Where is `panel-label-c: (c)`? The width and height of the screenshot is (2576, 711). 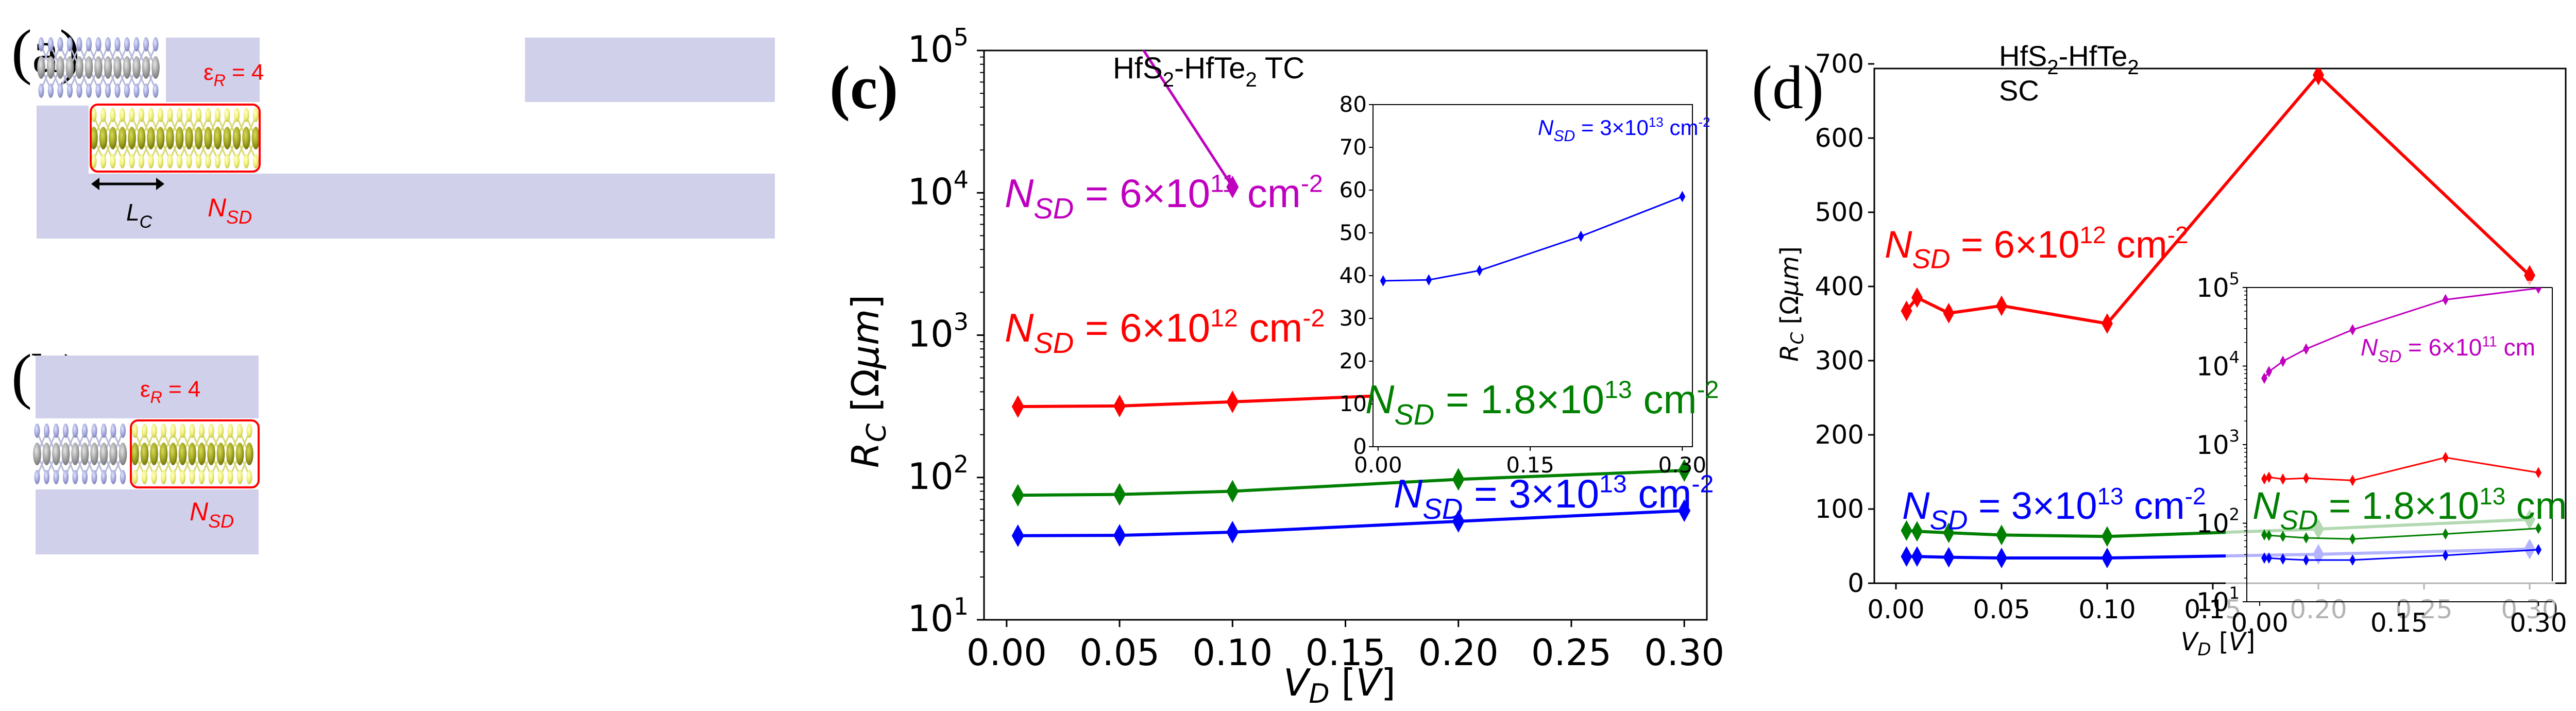 panel-label-c: (c) is located at coordinates (863, 87).